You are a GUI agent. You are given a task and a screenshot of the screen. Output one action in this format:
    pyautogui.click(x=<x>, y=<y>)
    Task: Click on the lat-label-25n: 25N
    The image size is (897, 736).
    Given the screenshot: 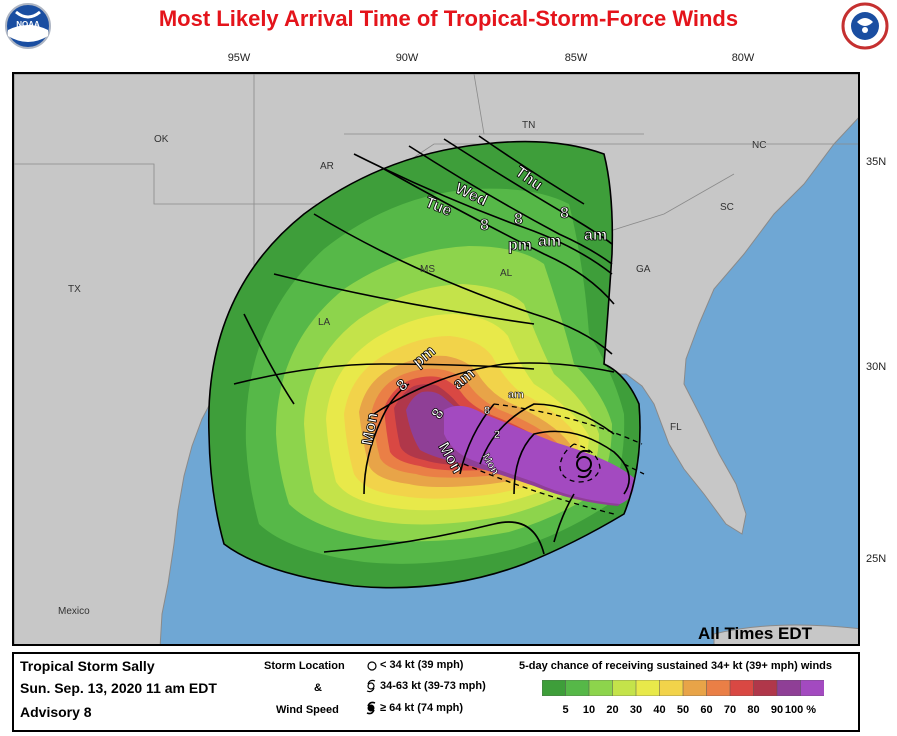 What is the action you would take?
    pyautogui.click(x=876, y=559)
    